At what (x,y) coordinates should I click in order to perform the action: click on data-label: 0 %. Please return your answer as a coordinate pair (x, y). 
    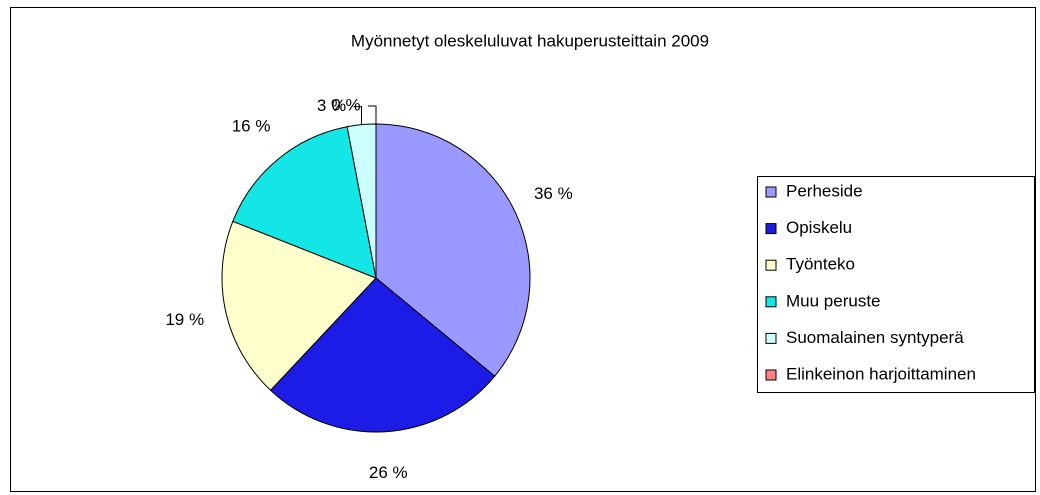
    Looking at the image, I should click on (345, 104).